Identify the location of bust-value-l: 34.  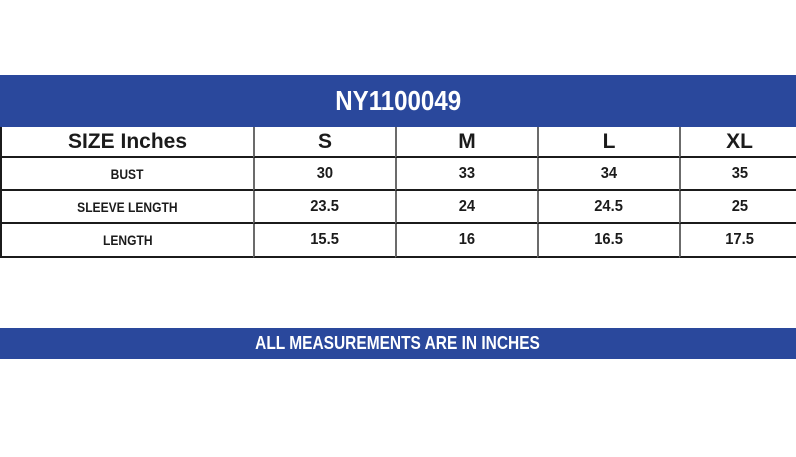
(608, 174).